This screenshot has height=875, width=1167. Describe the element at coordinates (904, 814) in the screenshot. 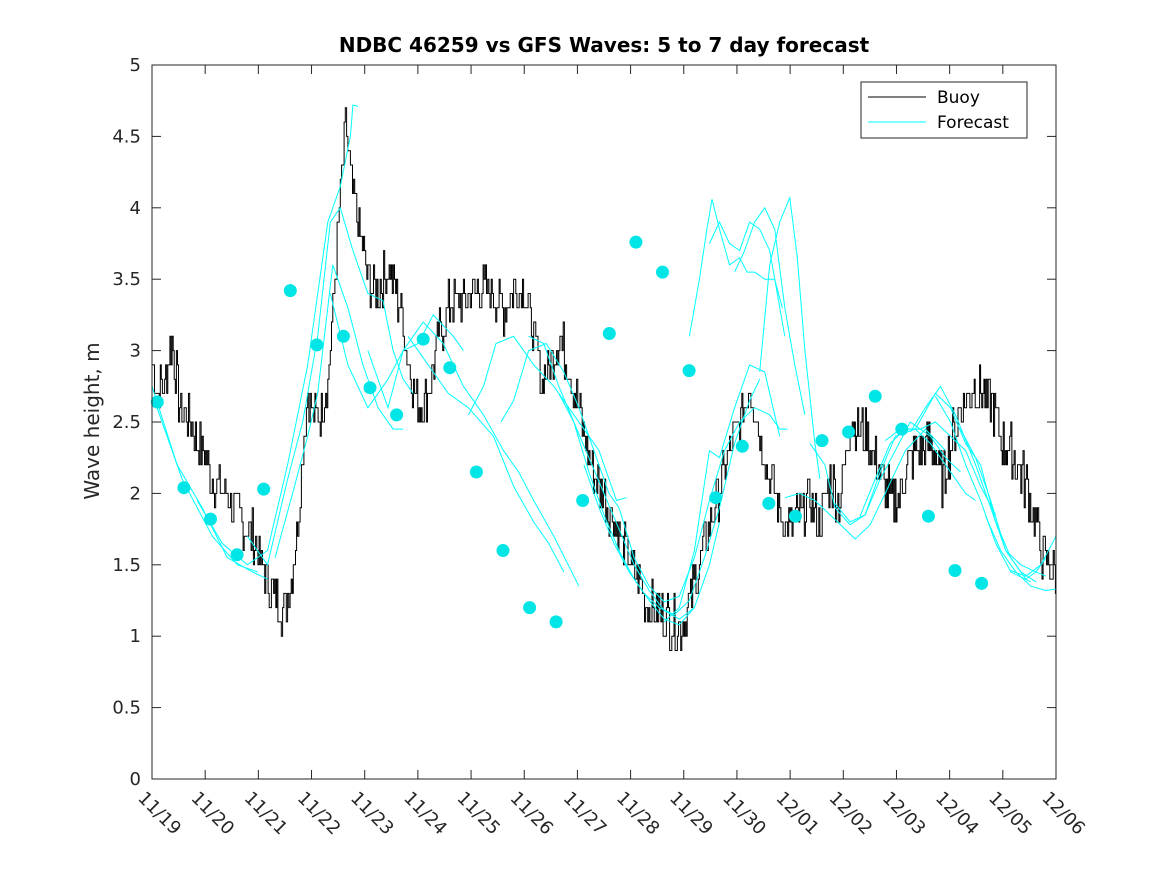

I see `x-tick-label: 12/03` at that location.